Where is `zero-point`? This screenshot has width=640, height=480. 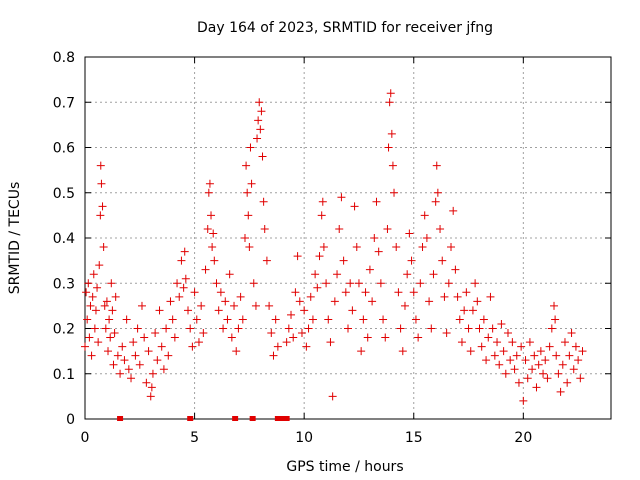
zero-point is located at coordinates (286, 418).